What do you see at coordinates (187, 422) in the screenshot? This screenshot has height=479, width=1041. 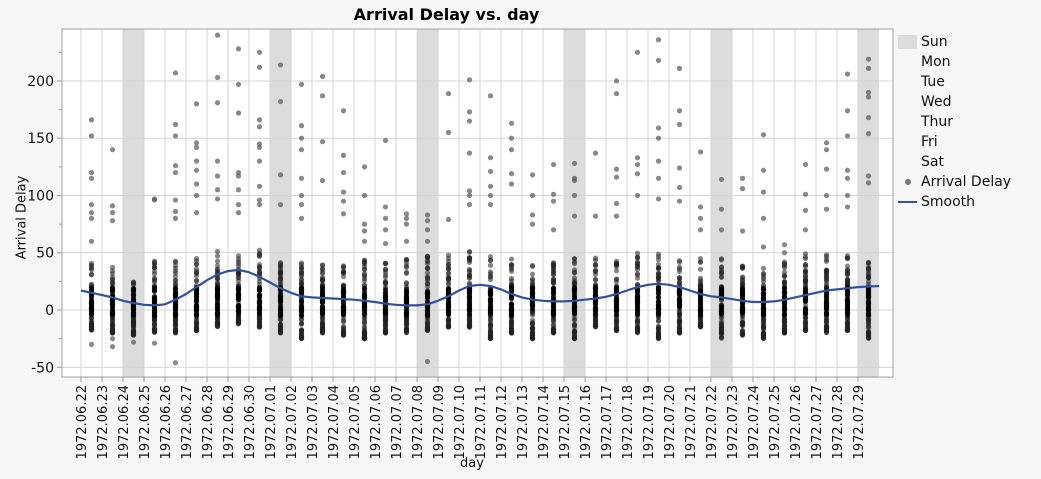 I see `svg-text: 1972.06.27` at bounding box center [187, 422].